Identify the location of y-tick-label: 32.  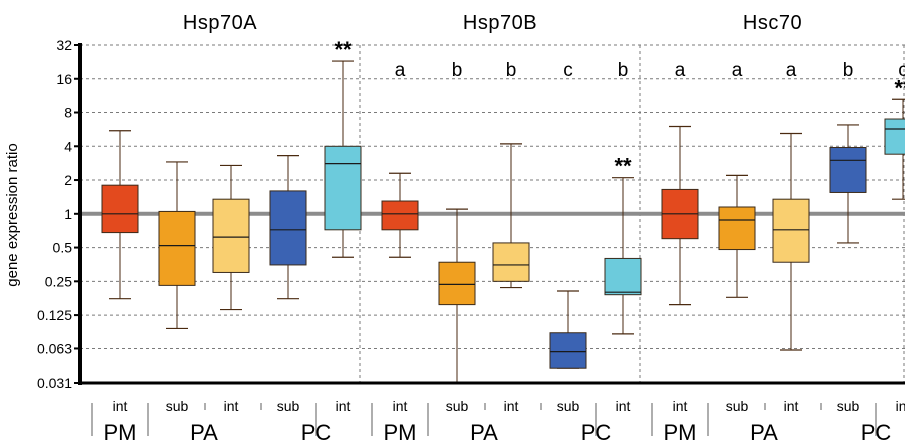
(64, 45).